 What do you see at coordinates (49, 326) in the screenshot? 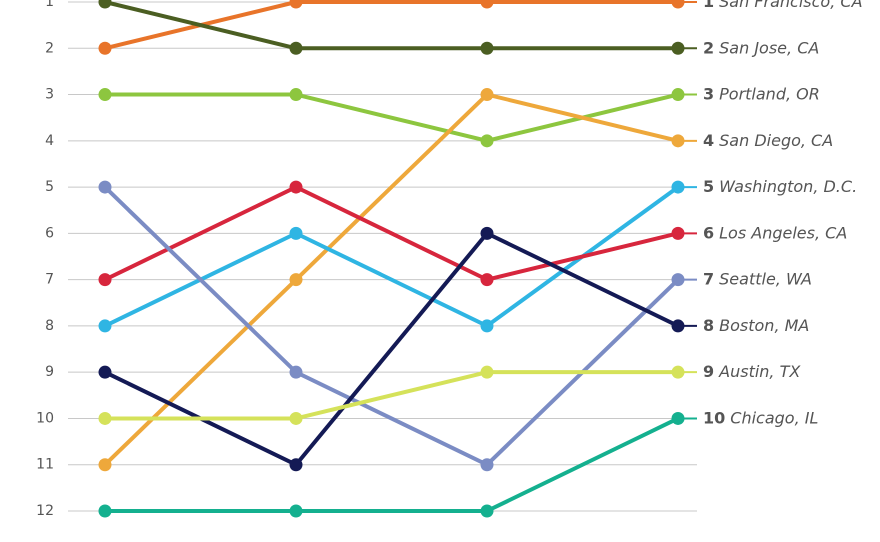
I see `y-tick-label: 8` at bounding box center [49, 326].